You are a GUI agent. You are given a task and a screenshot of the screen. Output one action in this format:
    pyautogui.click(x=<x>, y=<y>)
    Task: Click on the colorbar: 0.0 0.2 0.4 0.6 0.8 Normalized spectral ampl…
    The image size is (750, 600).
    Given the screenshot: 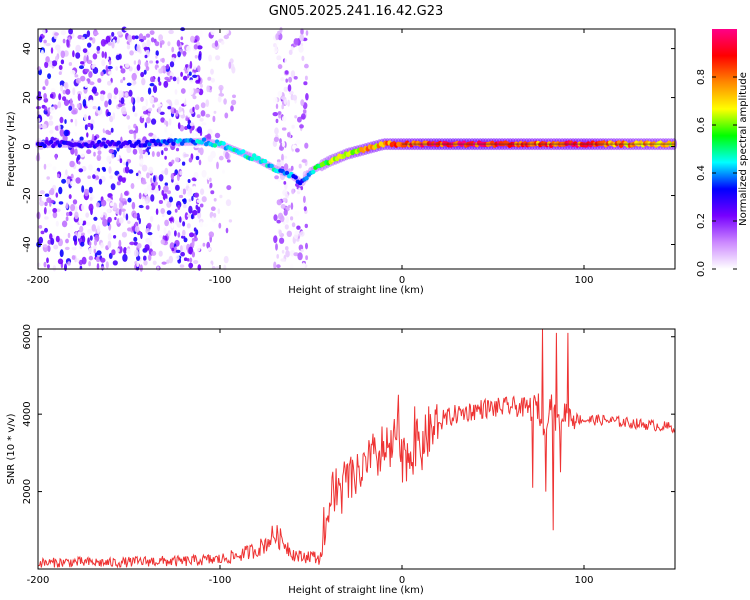 What is the action you would take?
    pyautogui.click(x=722, y=153)
    